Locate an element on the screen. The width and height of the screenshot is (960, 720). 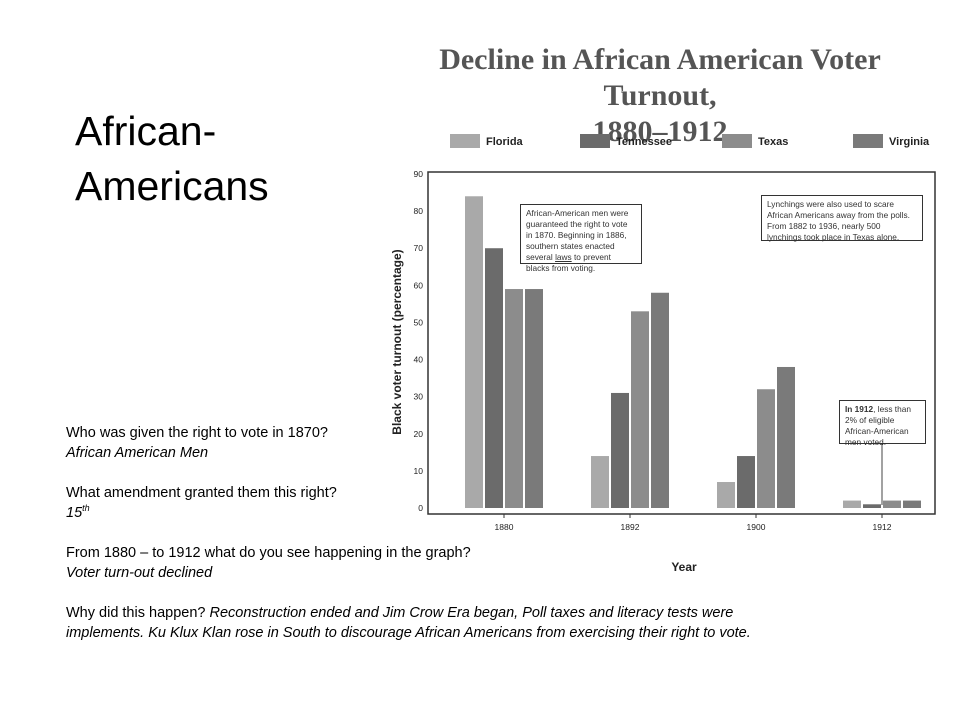
legend-swatch-tennessee is located at coordinates (595, 141).